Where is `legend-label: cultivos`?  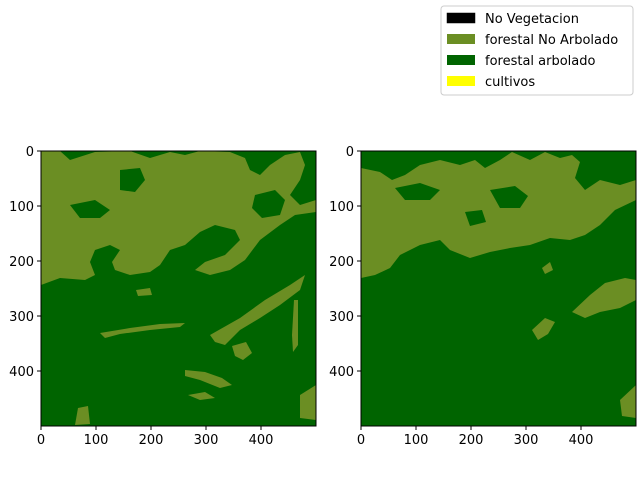
legend-label: cultivos is located at coordinates (510, 82).